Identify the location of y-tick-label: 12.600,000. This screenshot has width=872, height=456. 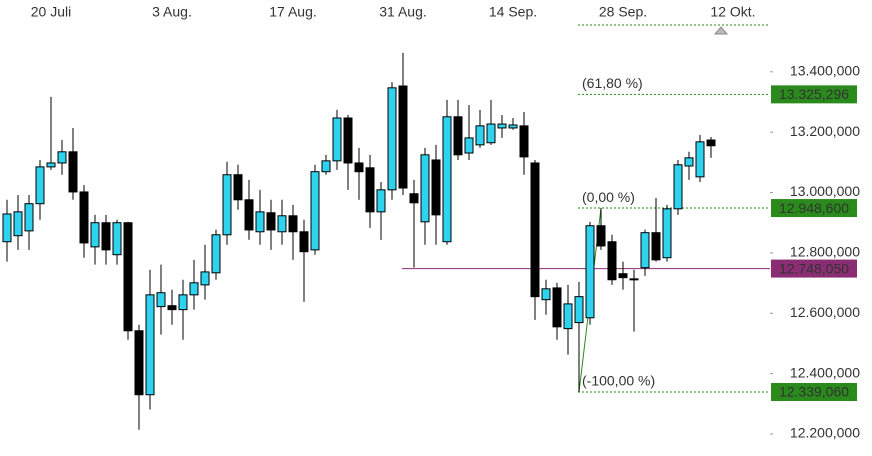
(825, 312).